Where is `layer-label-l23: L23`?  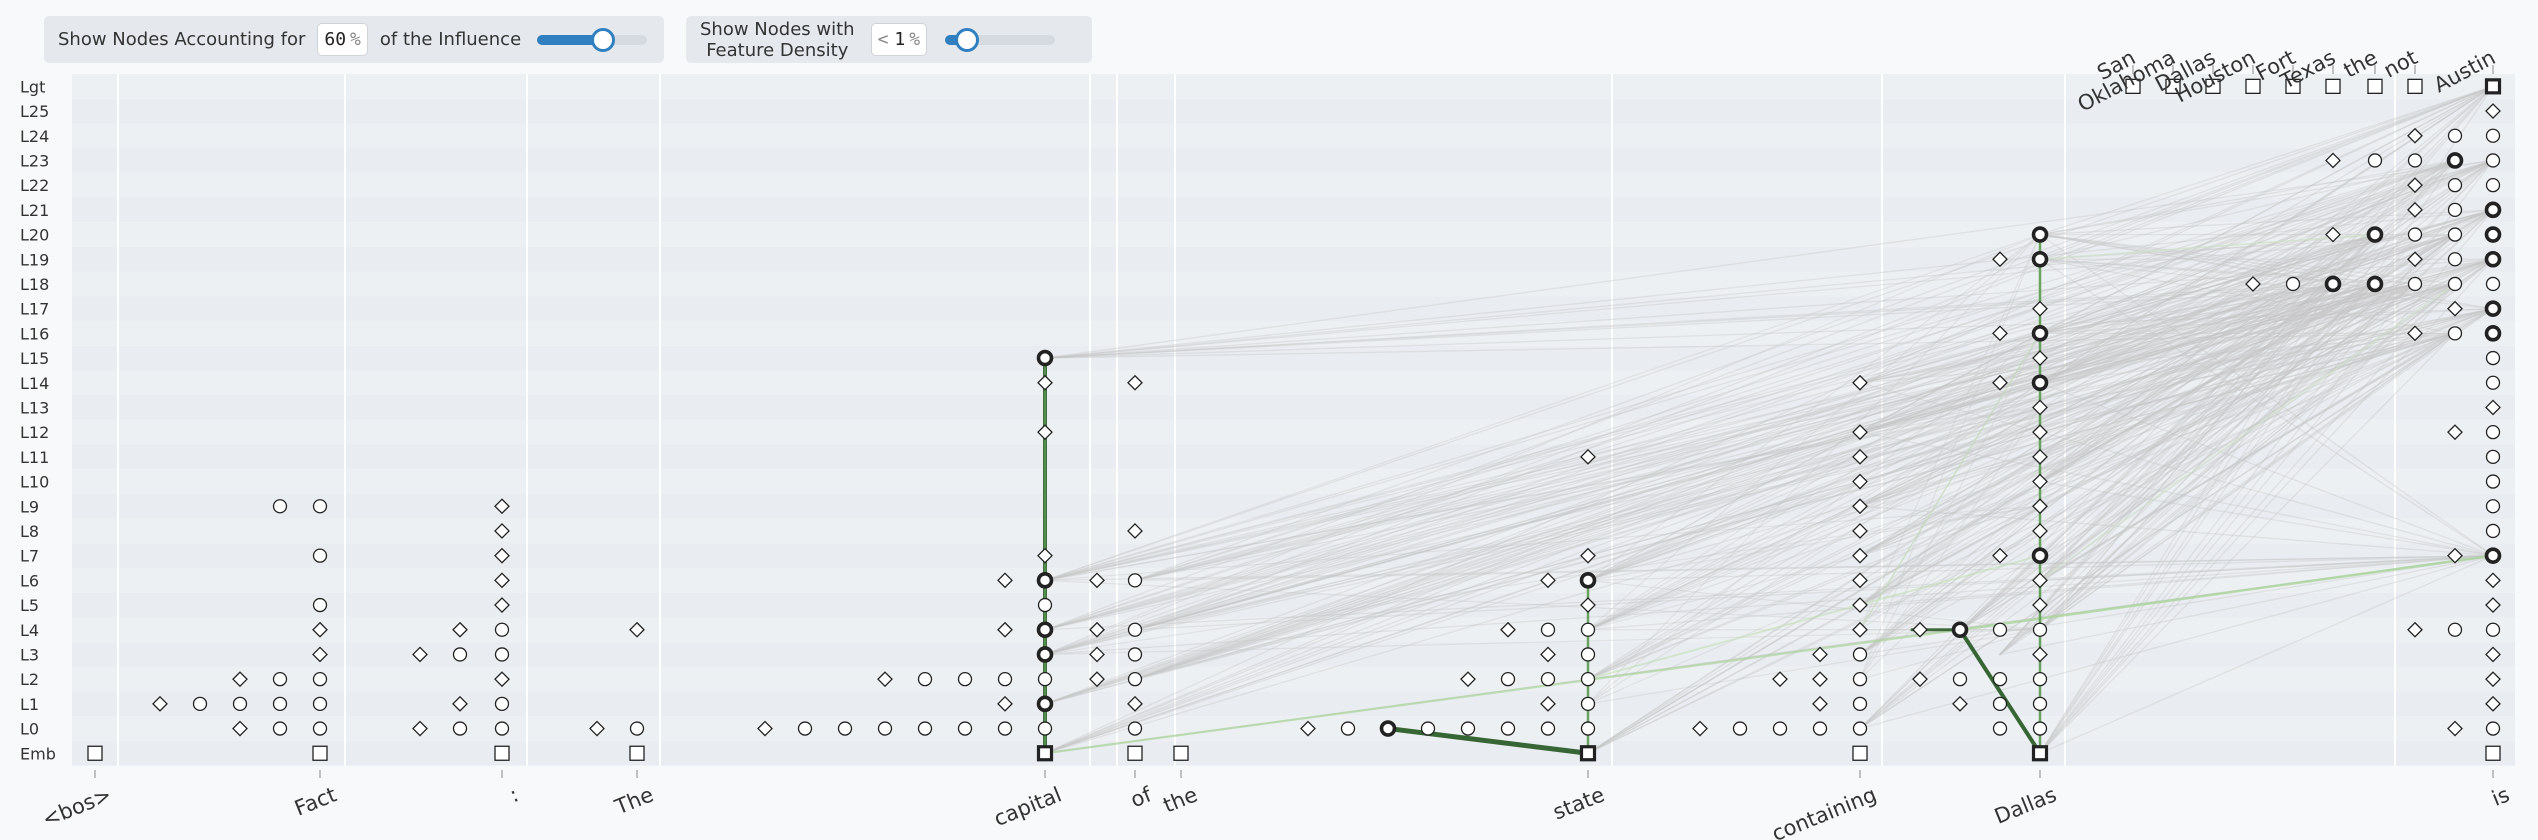
layer-label-l23: L23 is located at coordinates (34, 160).